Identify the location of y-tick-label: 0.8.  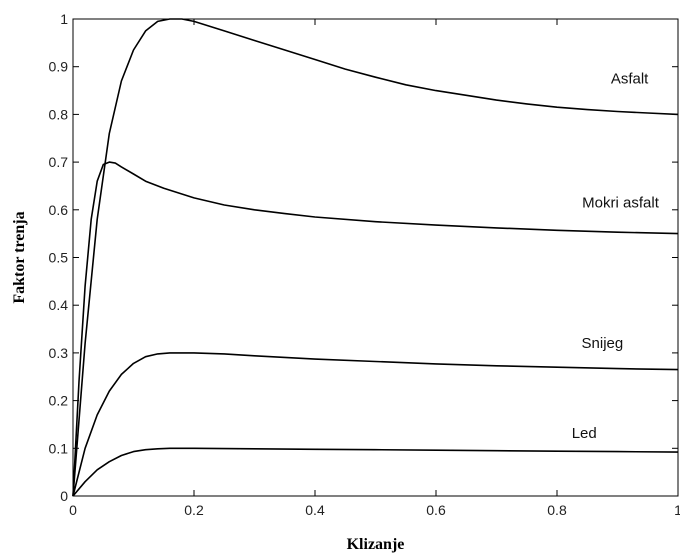
(59, 114).